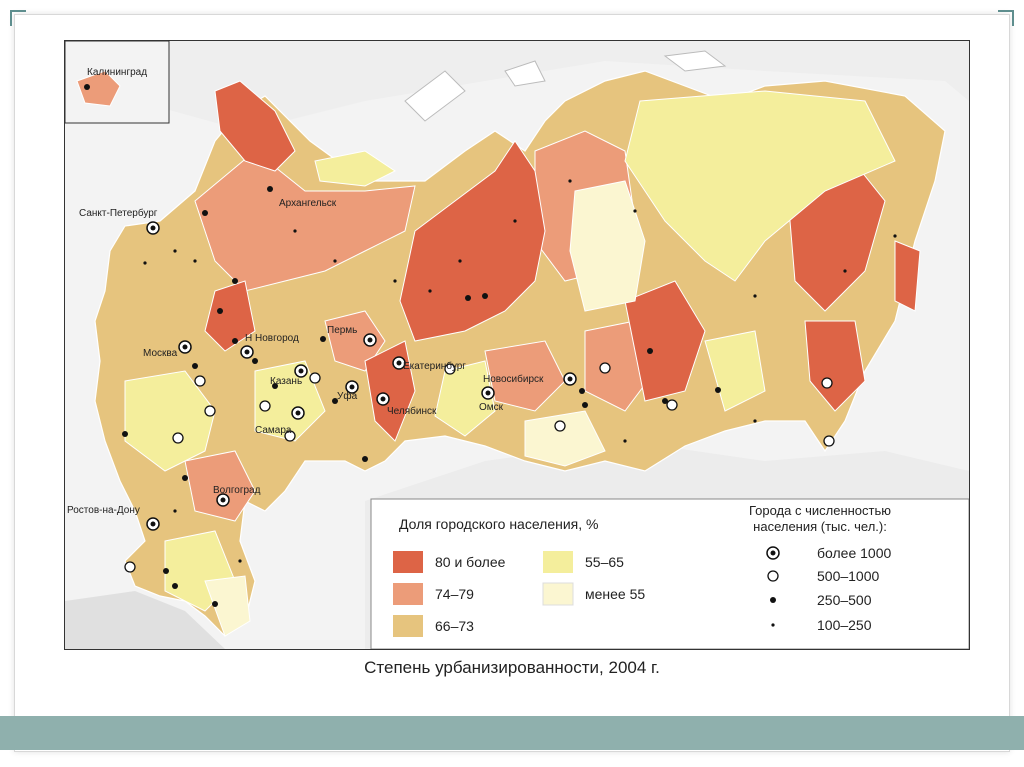  I want to click on region-central-black-earth, so click(170, 421).